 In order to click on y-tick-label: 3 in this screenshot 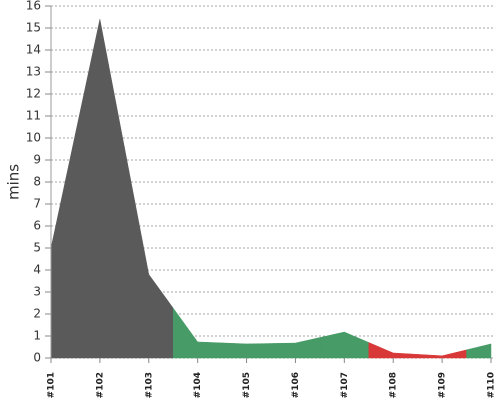, I will do `click(37, 292)`.